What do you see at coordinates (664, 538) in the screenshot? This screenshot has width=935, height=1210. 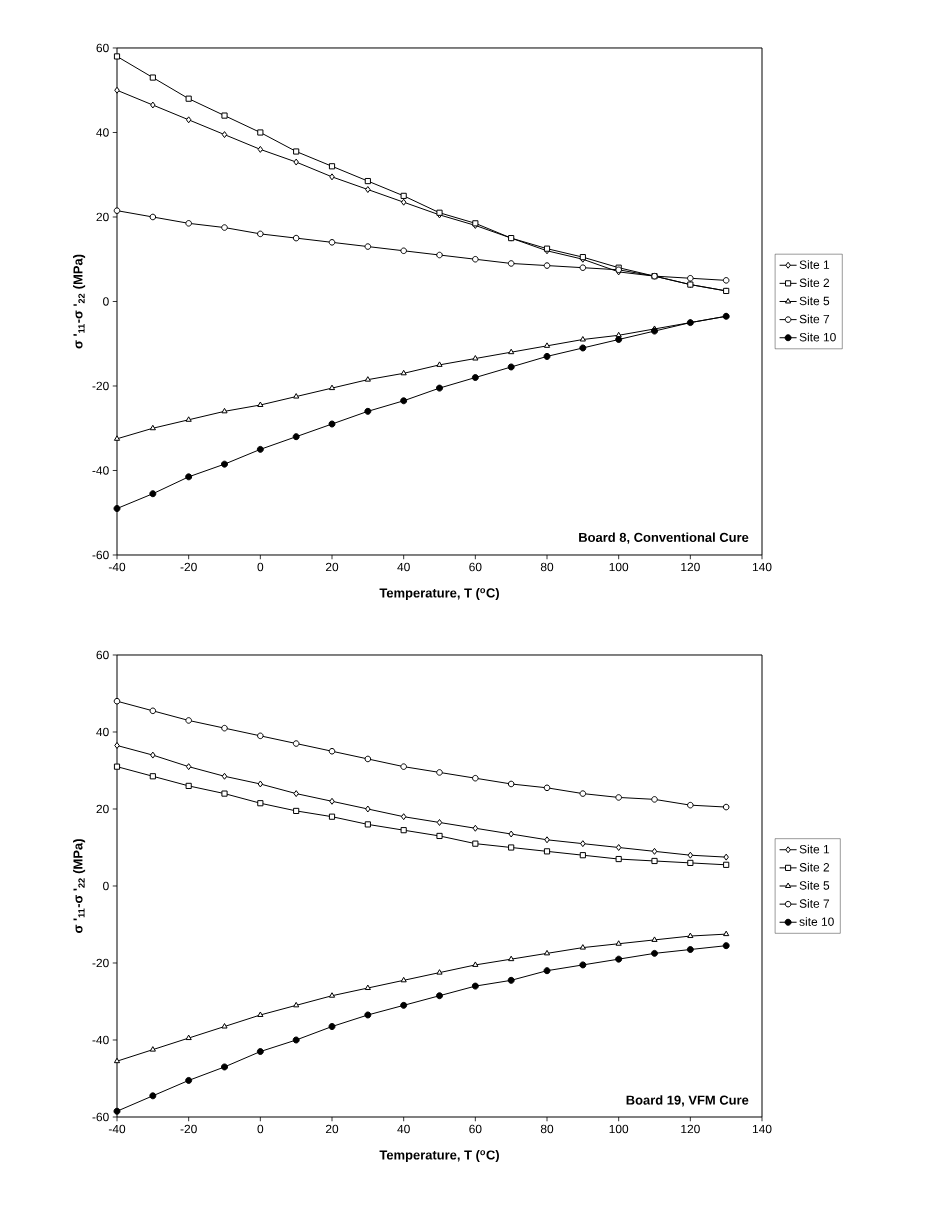 I see `annotation: Board 8, Conventional Cure` at bounding box center [664, 538].